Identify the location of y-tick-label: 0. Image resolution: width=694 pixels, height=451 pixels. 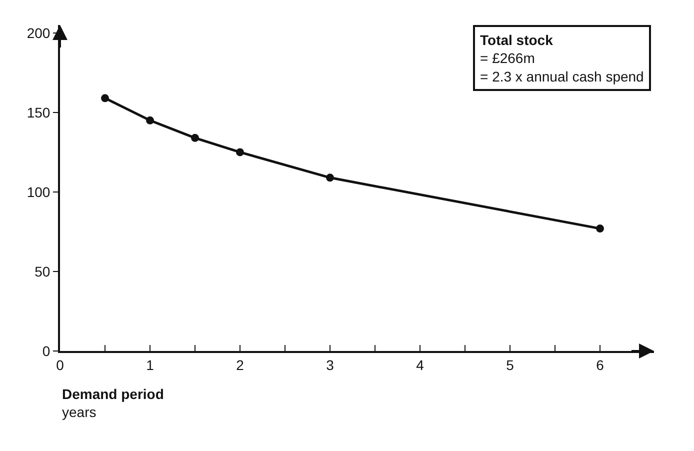
(46, 350).